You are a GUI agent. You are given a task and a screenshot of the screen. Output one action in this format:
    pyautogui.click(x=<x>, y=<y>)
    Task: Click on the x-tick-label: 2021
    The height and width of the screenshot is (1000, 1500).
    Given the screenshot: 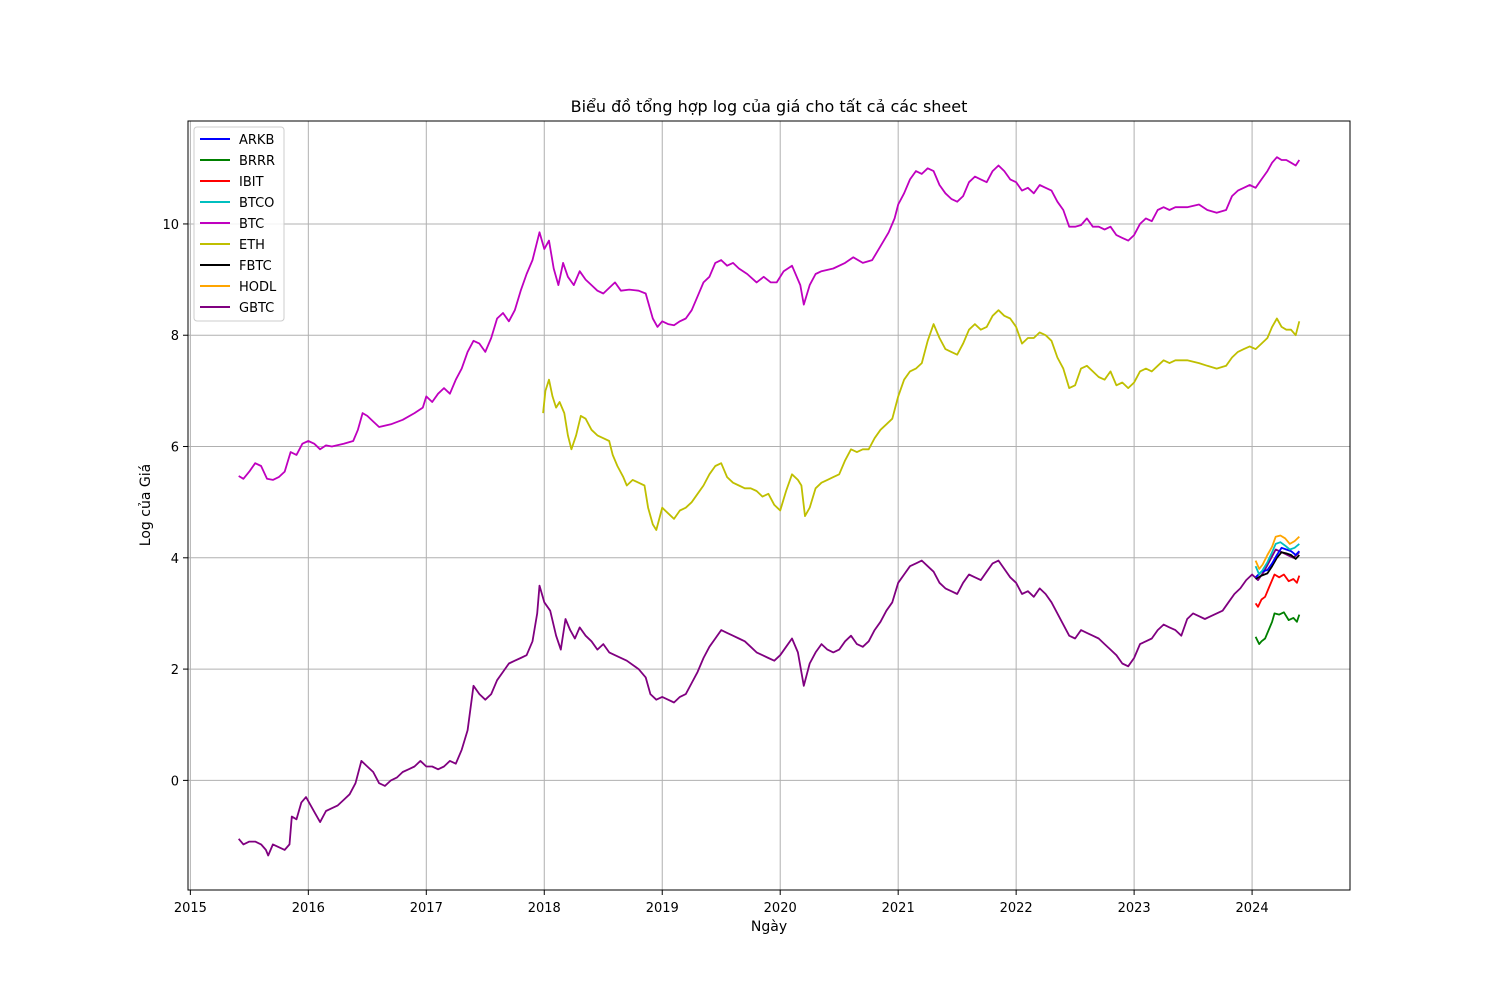 What is the action you would take?
    pyautogui.click(x=898, y=908)
    